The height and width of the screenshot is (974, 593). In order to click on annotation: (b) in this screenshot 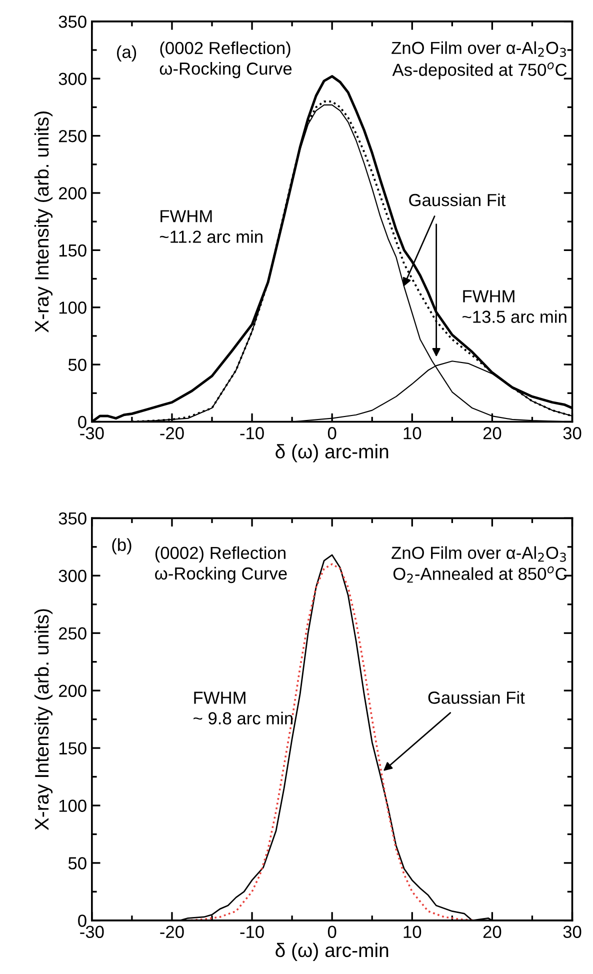, I will do `click(122, 546)`.